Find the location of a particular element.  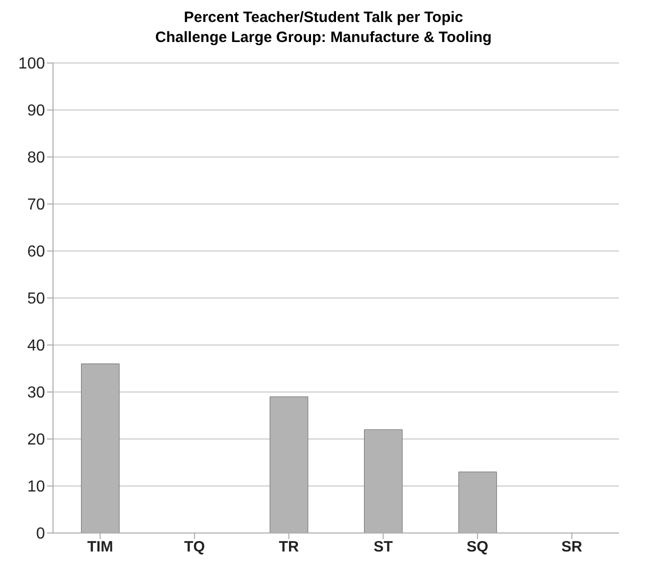

y-tick-label: 30 is located at coordinates (36, 393).